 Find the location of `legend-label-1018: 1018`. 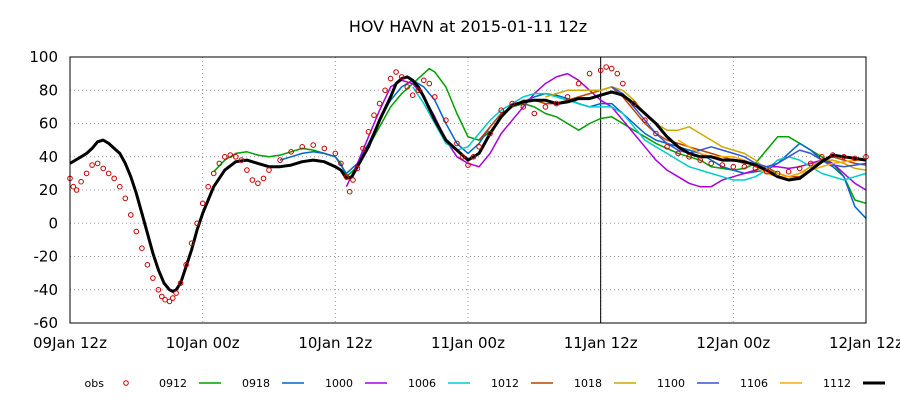

legend-label-1018: 1018 is located at coordinates (588, 383).